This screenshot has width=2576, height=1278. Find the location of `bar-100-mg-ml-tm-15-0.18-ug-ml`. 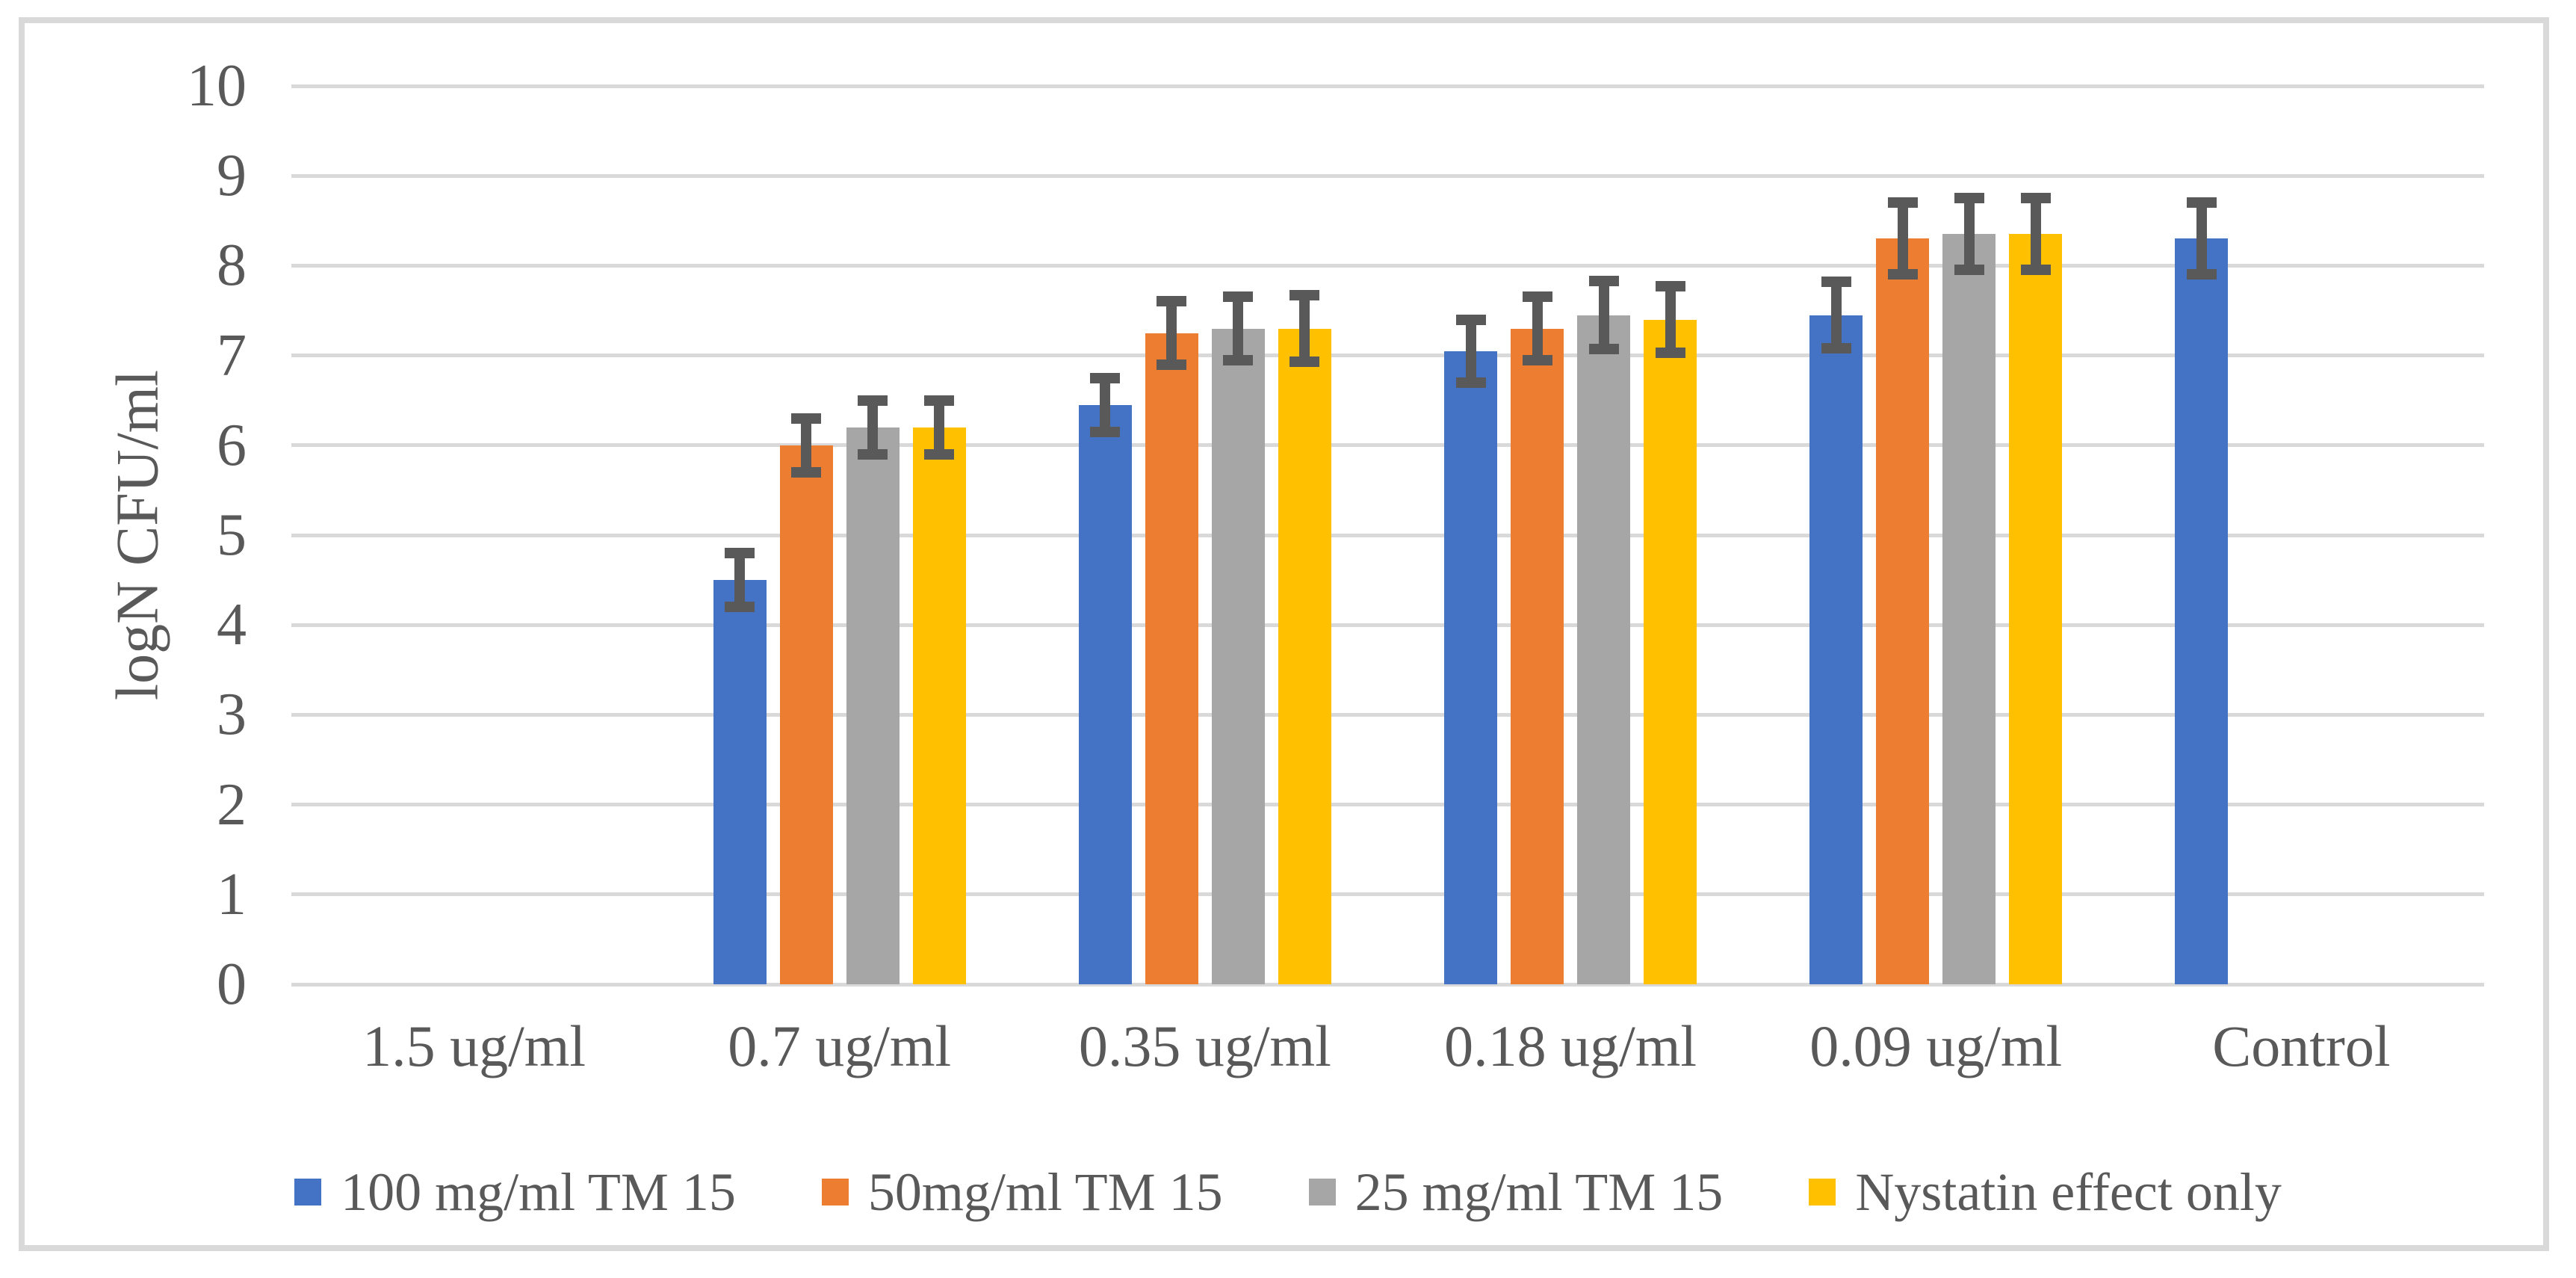

bar-100-mg-ml-tm-15-0.18-ug-ml is located at coordinates (1471, 667).